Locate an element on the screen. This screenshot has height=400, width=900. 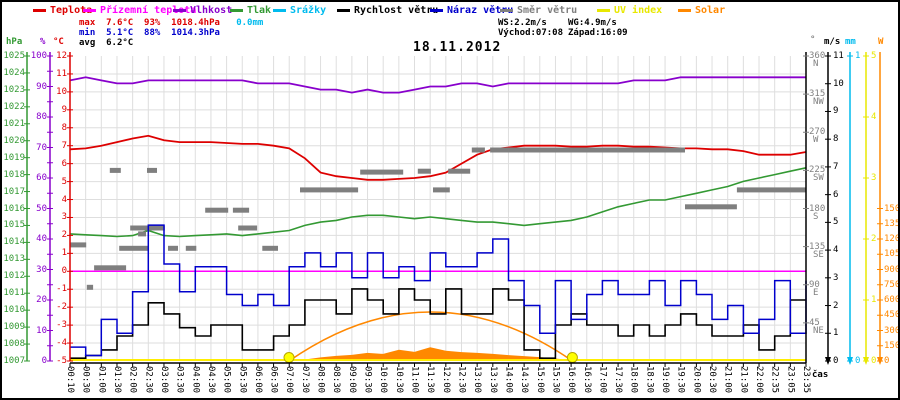
legend-item-vlhkost: Vlhkost is located at coordinates (202, 10).